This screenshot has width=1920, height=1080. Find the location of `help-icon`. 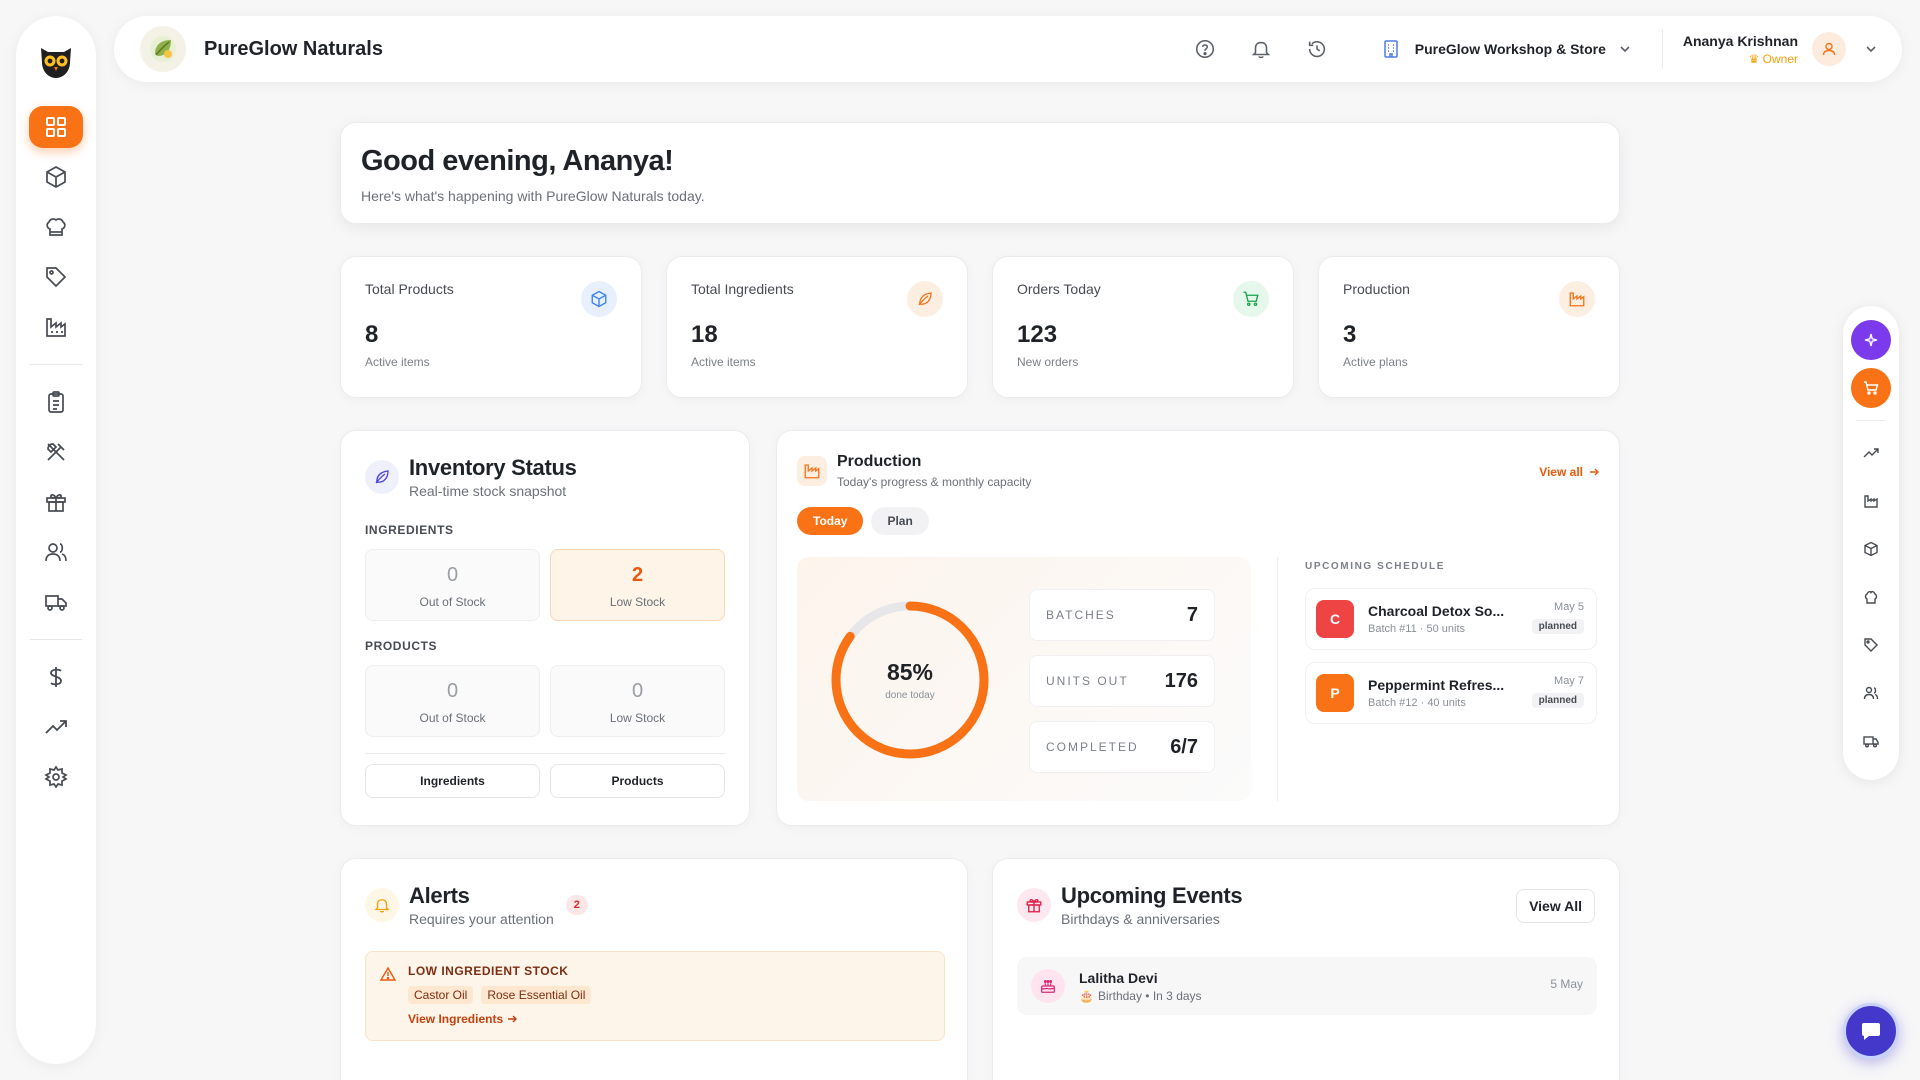

help-icon is located at coordinates (1205, 49).